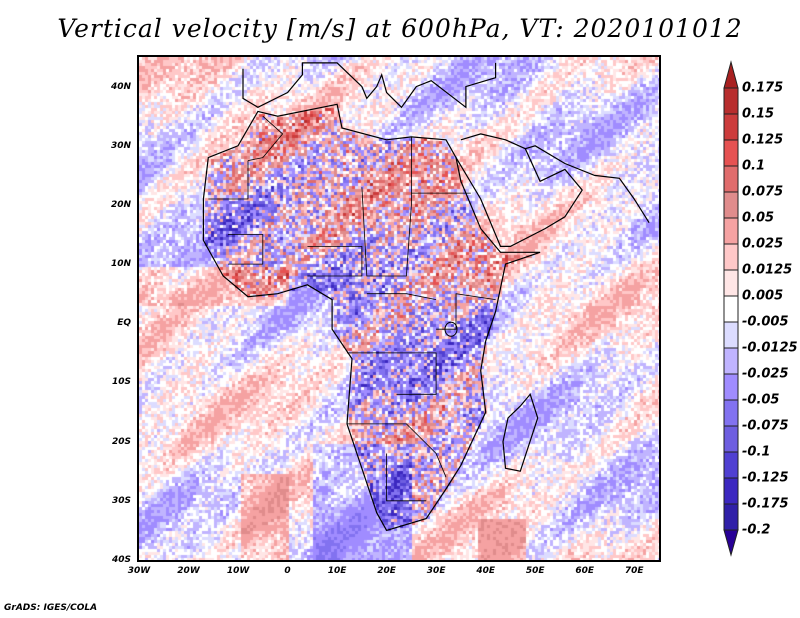 The width and height of the screenshot is (800, 618). Describe the element at coordinates (765, 504) in the screenshot. I see `colorbar-label: -0.175` at that location.